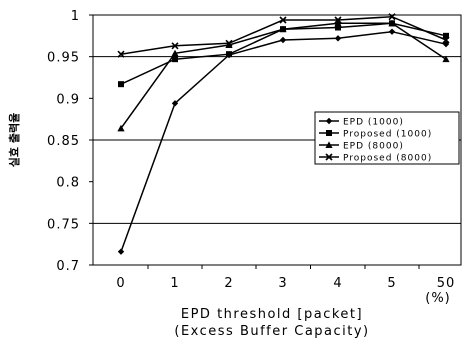  I want to click on y-tick-label: 0.8, so click(68, 183).